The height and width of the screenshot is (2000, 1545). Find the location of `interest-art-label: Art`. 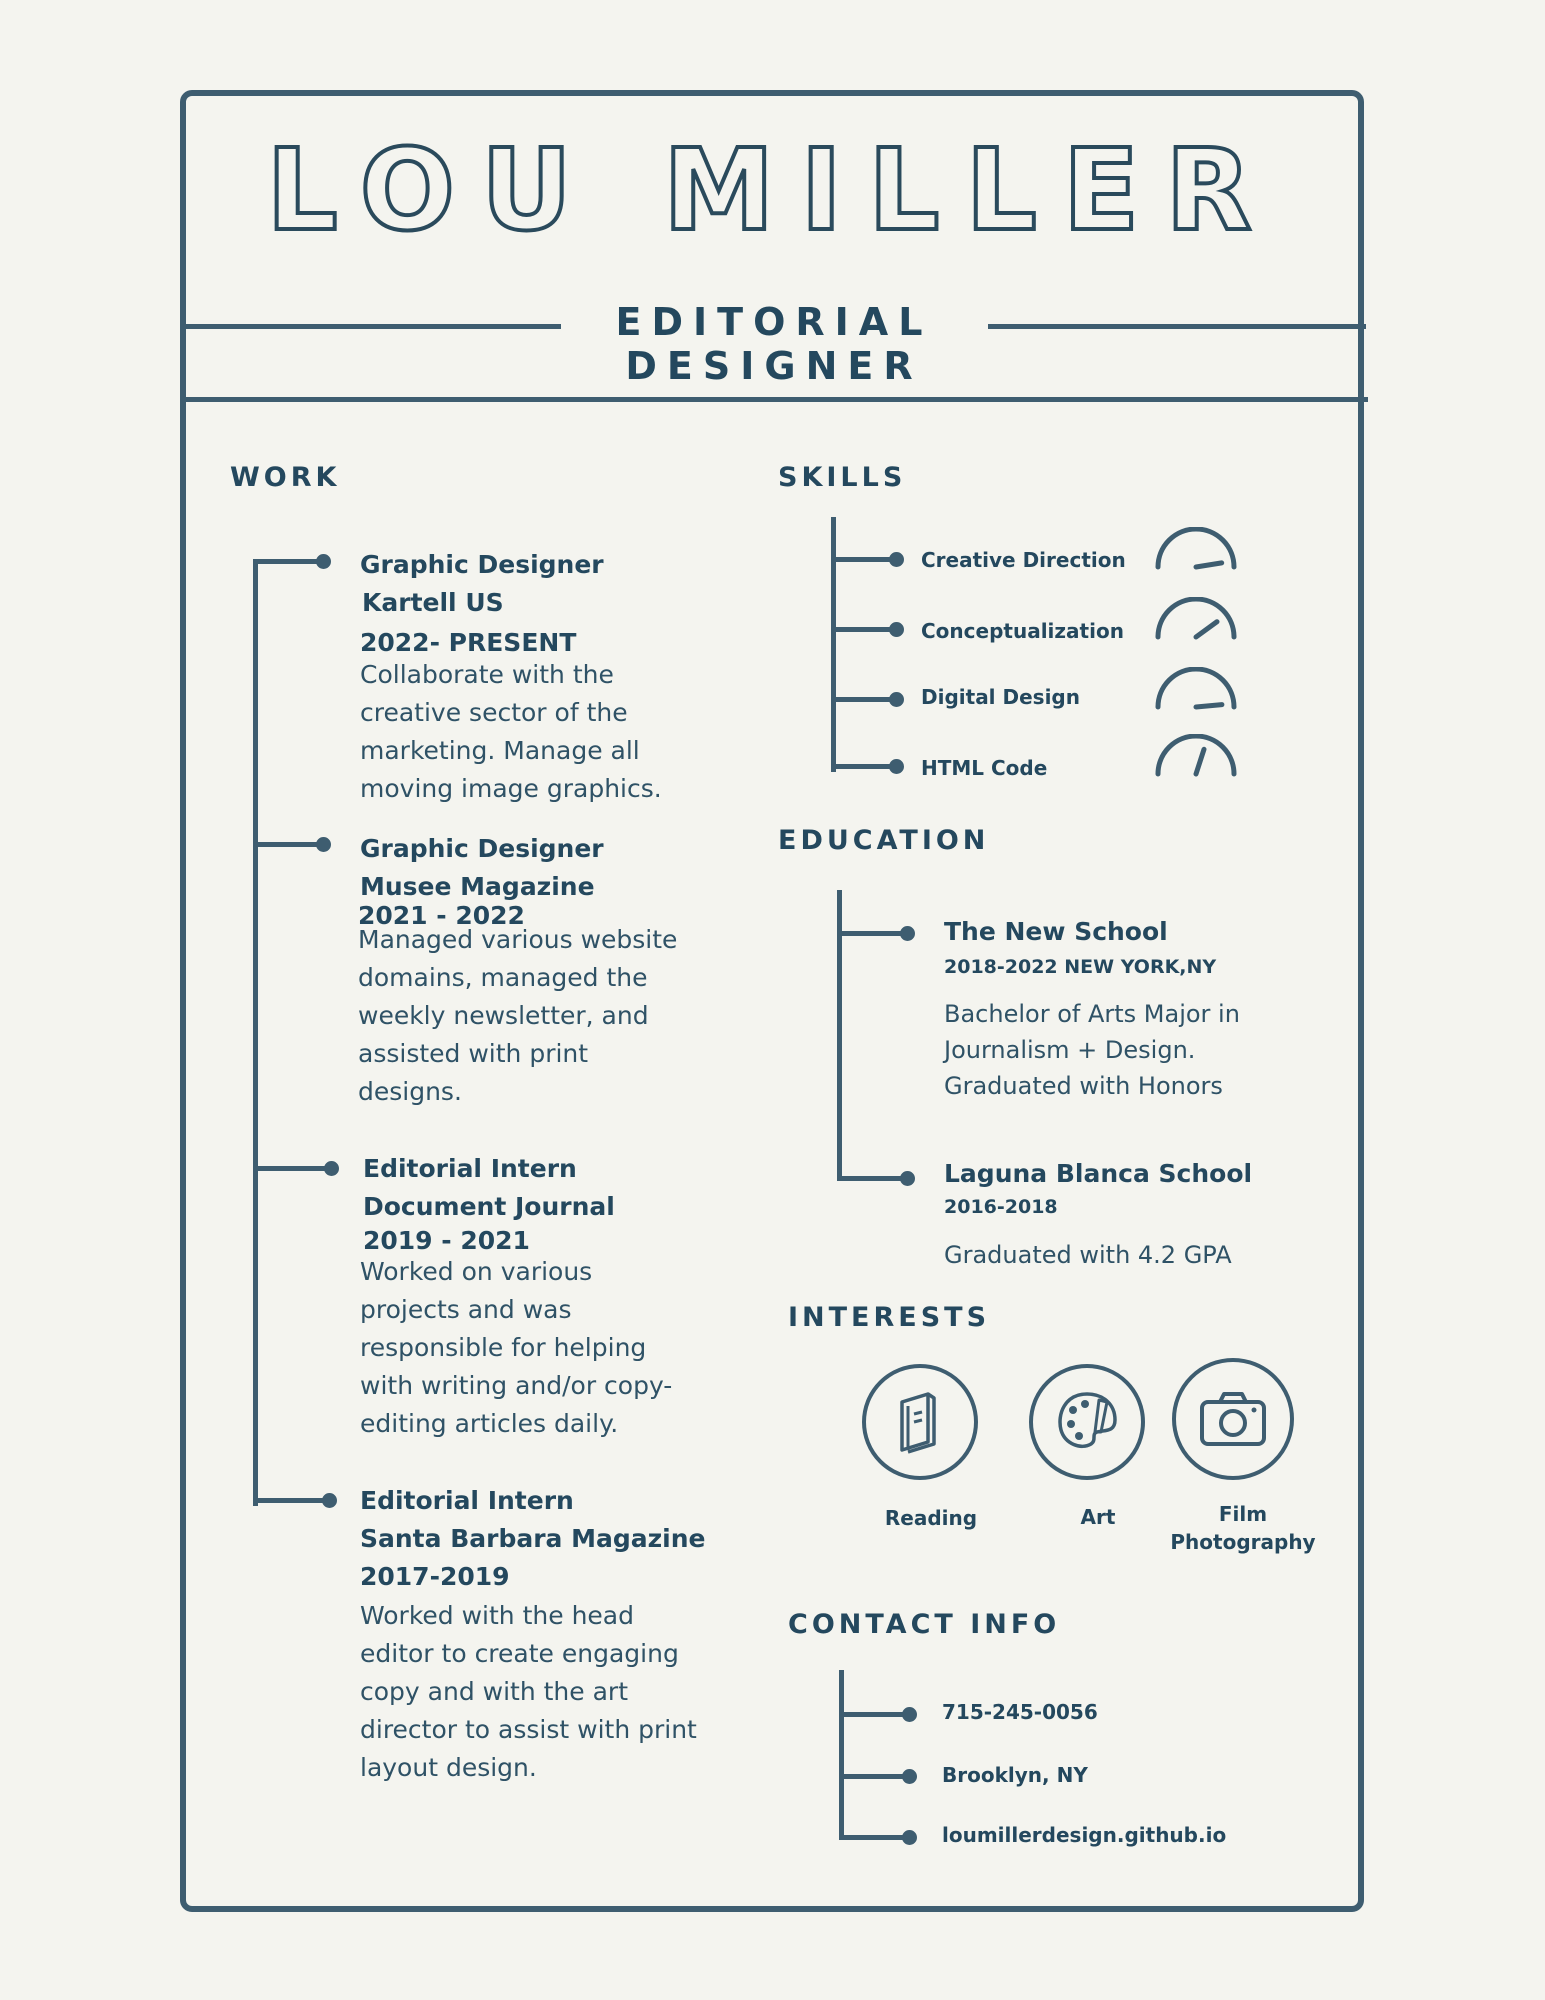

interest-art-label: Art is located at coordinates (1098, 1517).